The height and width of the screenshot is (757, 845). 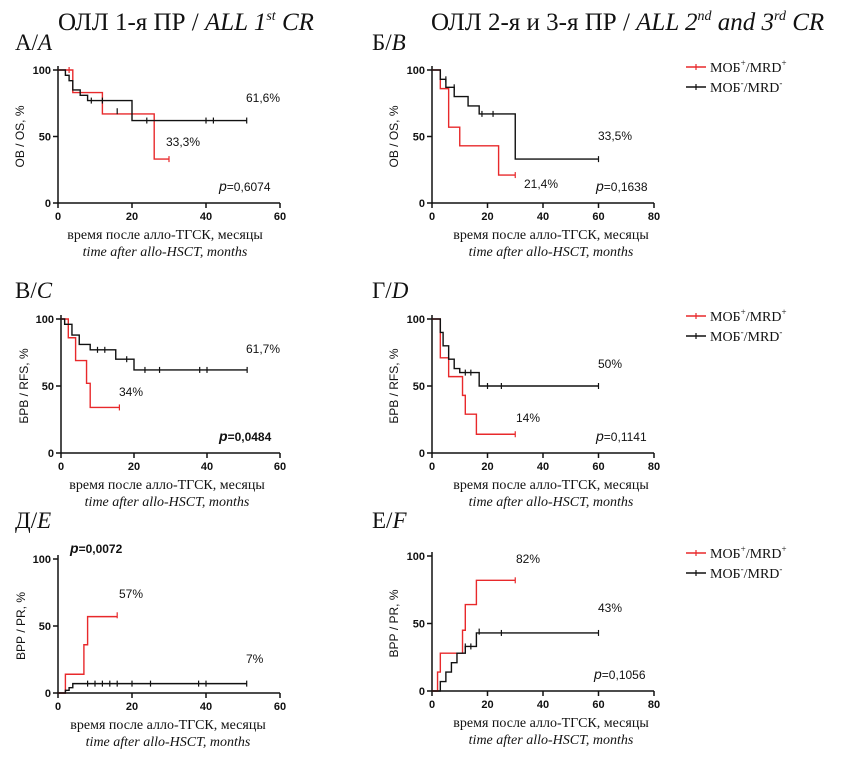 What do you see at coordinates (610, 364) in the screenshot?
I see `percent-annotation: 50%` at bounding box center [610, 364].